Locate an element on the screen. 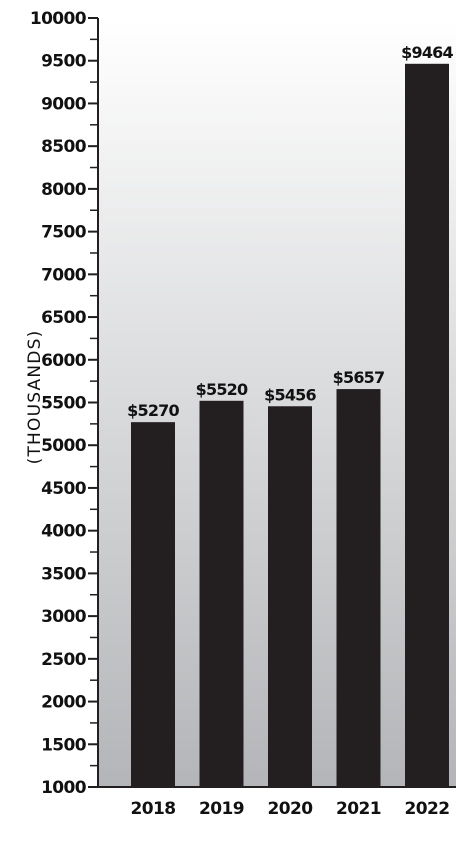  x-tick-label-2019: 2019 is located at coordinates (221, 809).